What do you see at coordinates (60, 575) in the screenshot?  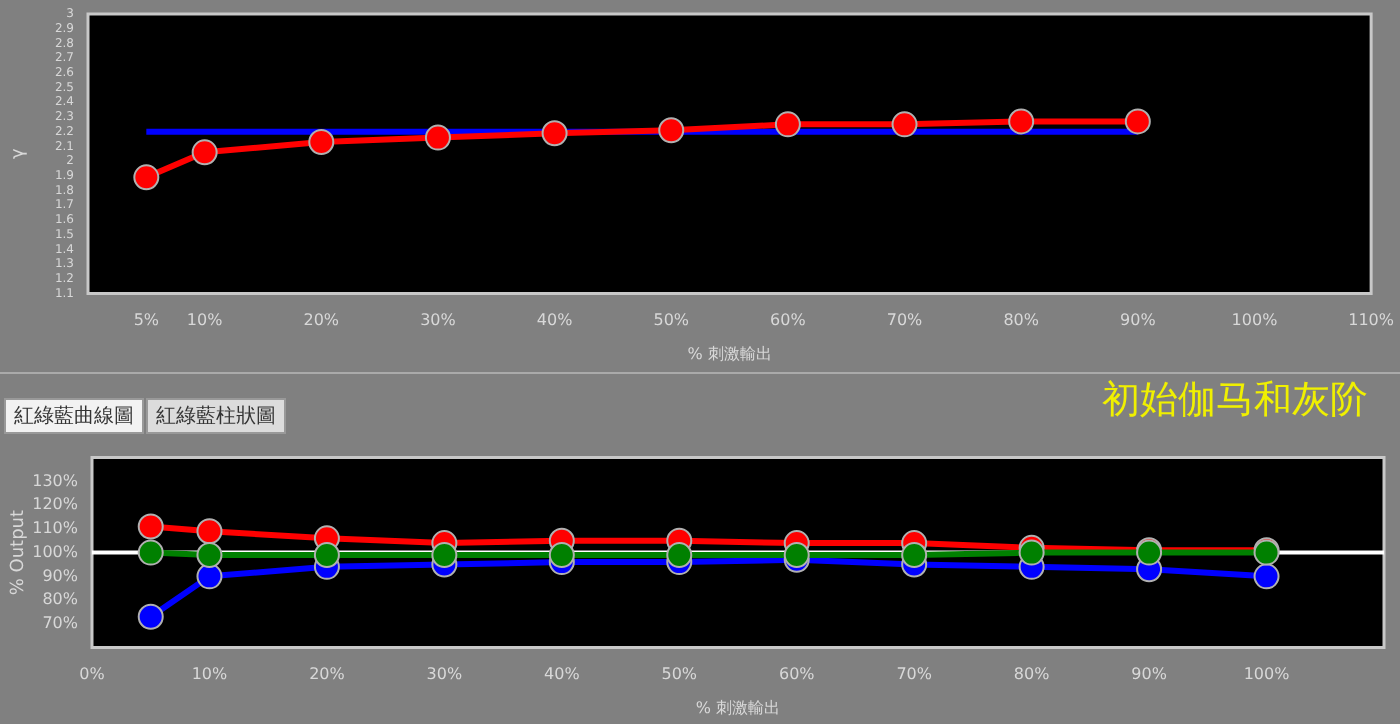 I see `y-tick-label: 90%` at bounding box center [60, 575].